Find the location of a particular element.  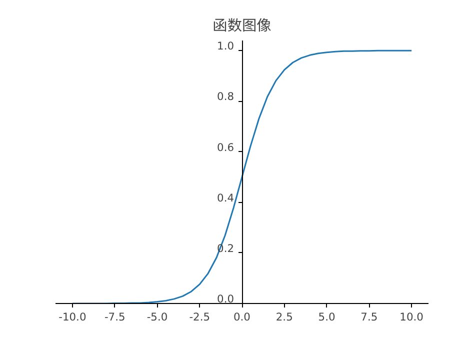

x-tick-label: -7.5 is located at coordinates (115, 317).